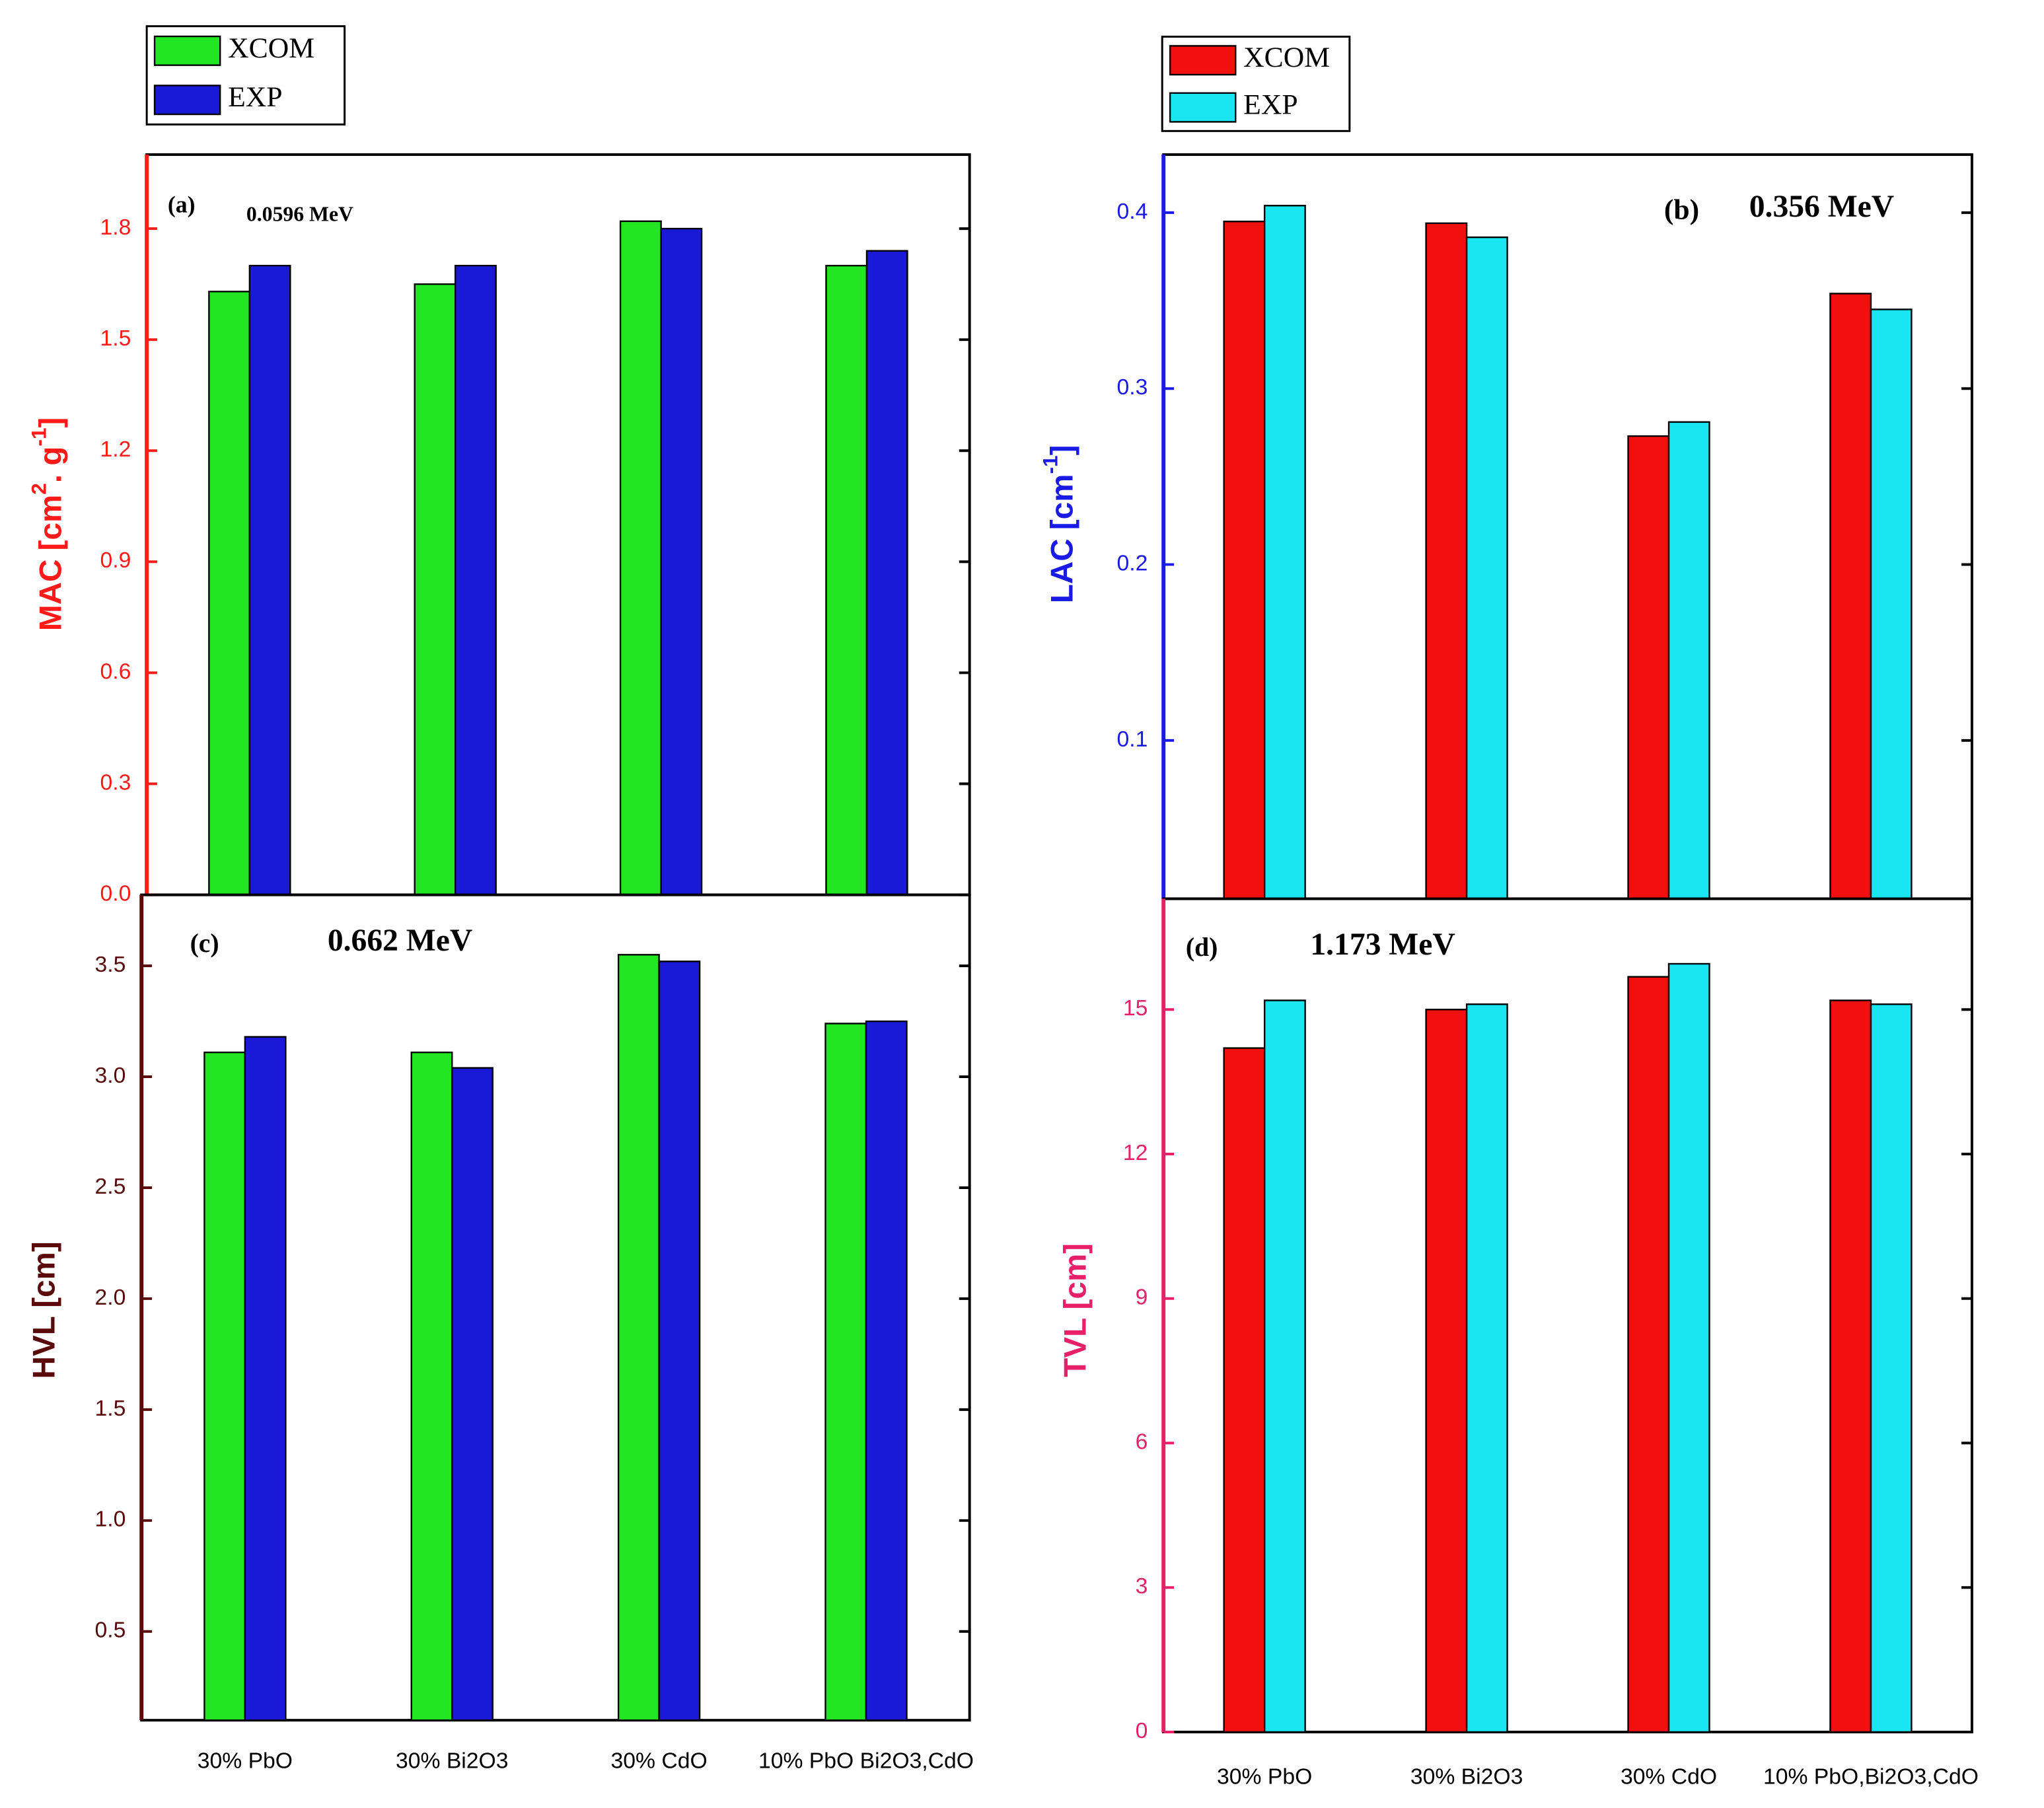 This screenshot has height=1808, width=2044. I want to click on energy-label: 1.173 MeV, so click(1382, 944).